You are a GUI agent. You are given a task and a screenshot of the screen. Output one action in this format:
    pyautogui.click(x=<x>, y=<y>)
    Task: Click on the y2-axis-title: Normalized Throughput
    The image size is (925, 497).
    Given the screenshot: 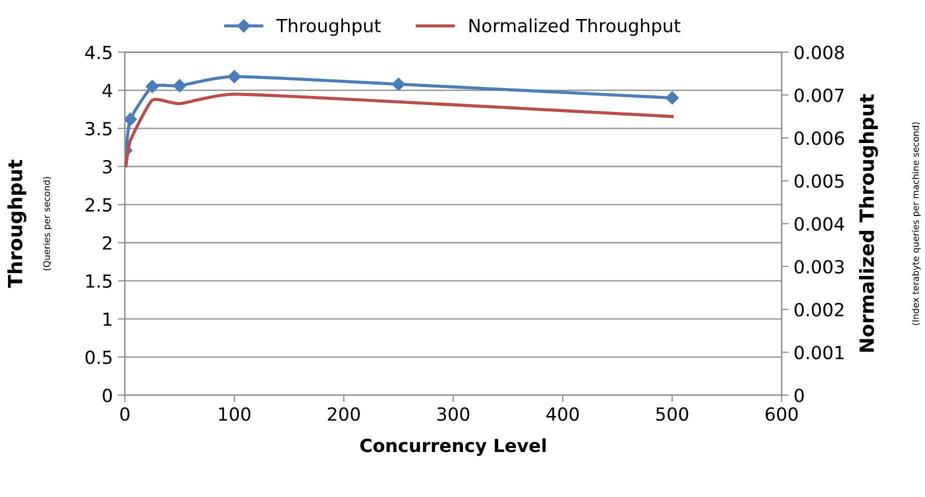 What is the action you would take?
    pyautogui.click(x=868, y=223)
    